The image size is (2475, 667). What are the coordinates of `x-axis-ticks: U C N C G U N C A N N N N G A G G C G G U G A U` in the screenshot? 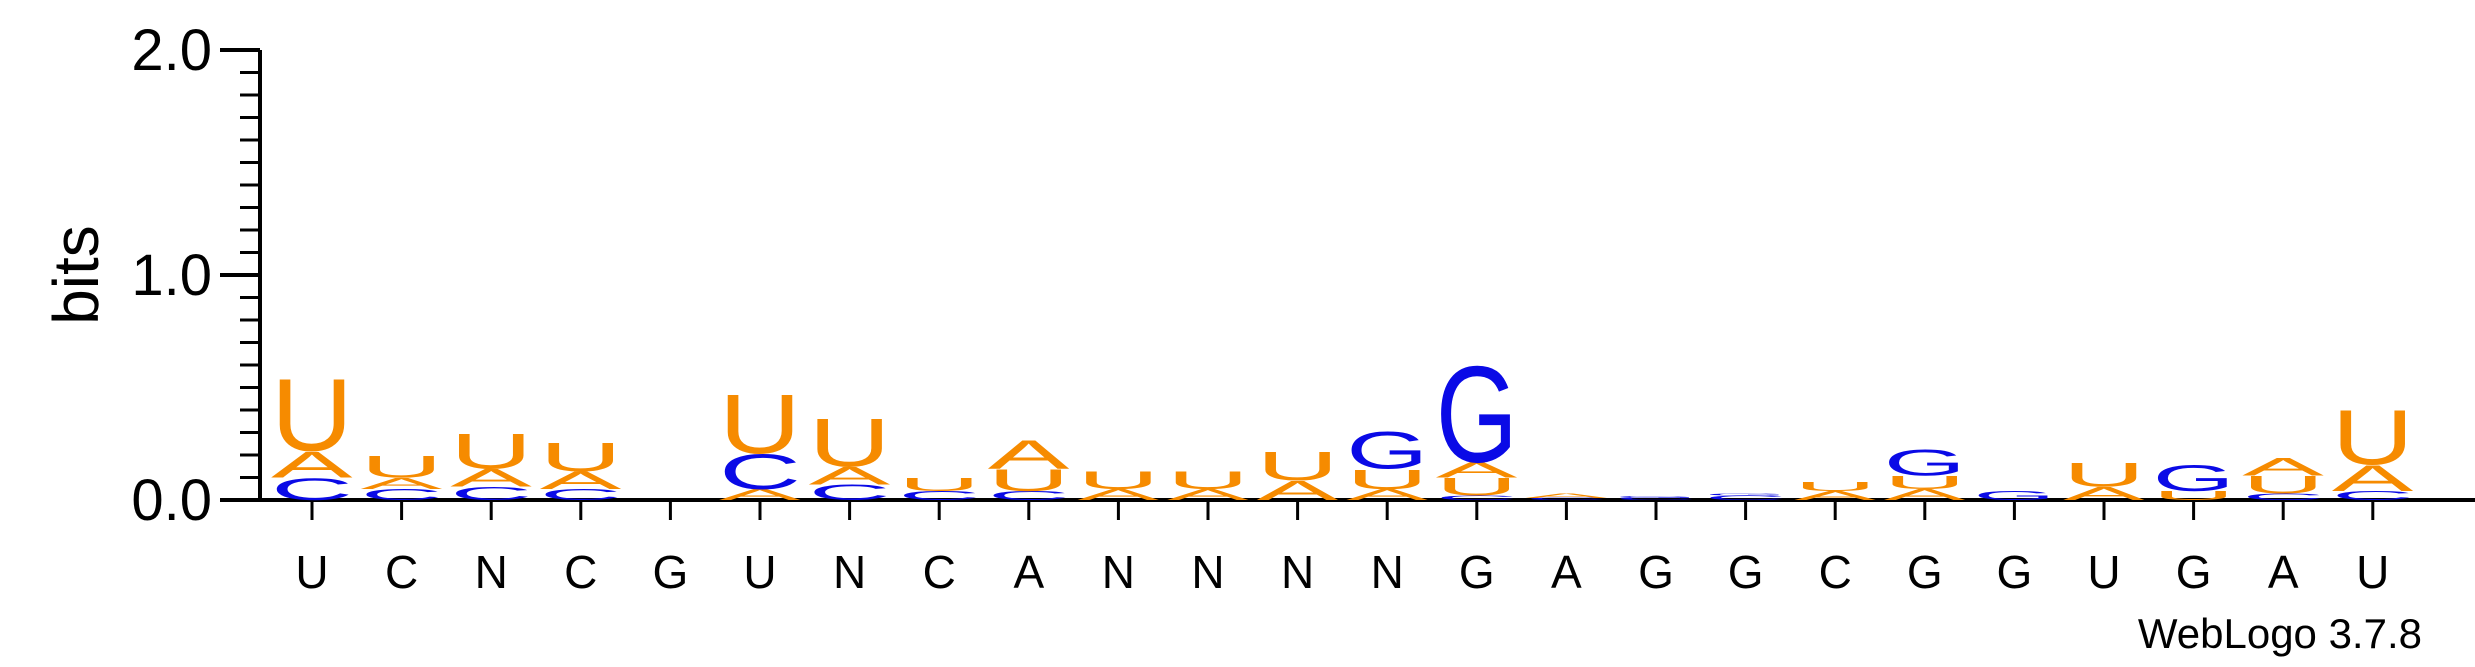 It's located at (1342, 549).